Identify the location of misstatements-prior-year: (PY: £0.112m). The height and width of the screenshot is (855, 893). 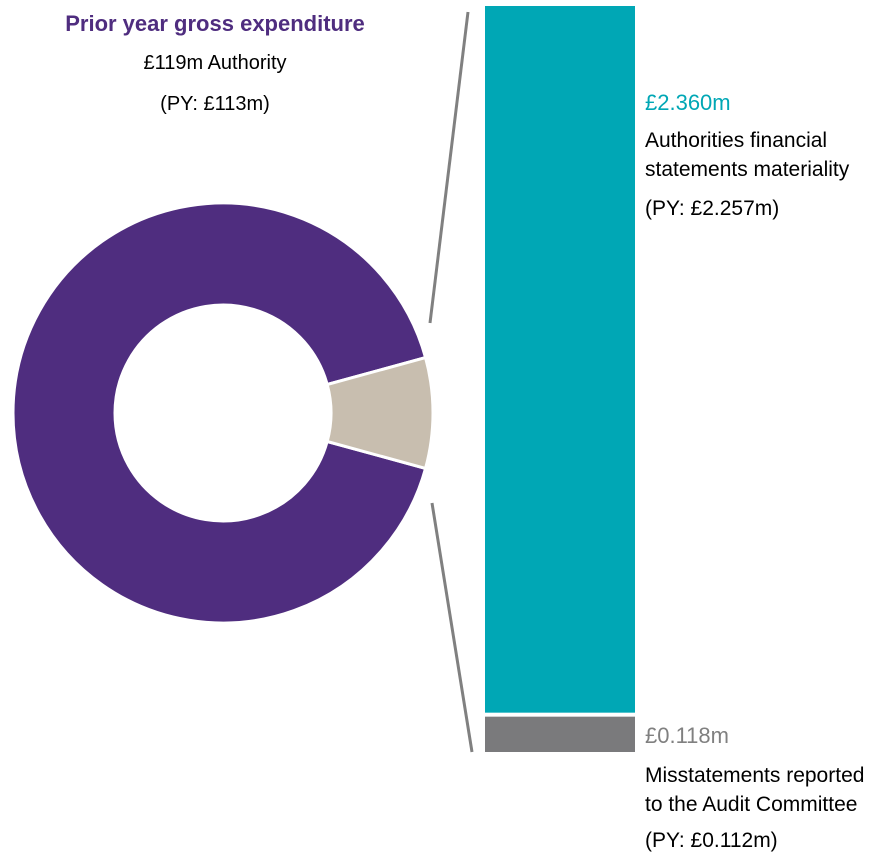
(711, 840).